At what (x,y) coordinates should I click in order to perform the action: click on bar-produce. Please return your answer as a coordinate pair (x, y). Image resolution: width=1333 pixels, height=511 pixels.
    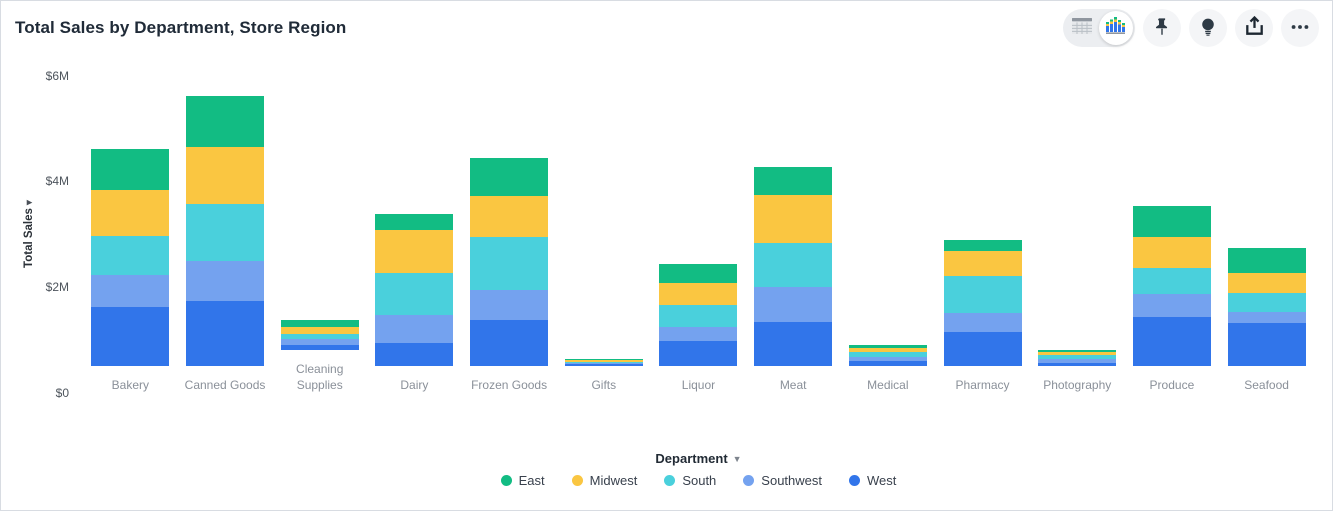
    Looking at the image, I should click on (1171, 285).